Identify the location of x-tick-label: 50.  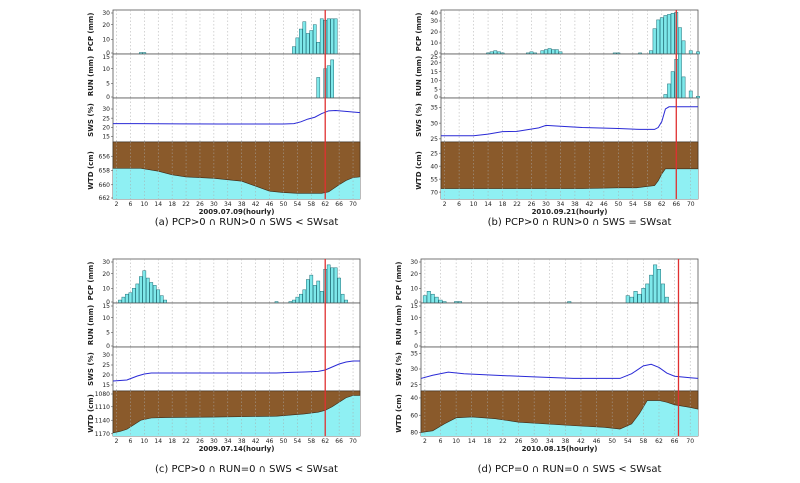
(619, 204).